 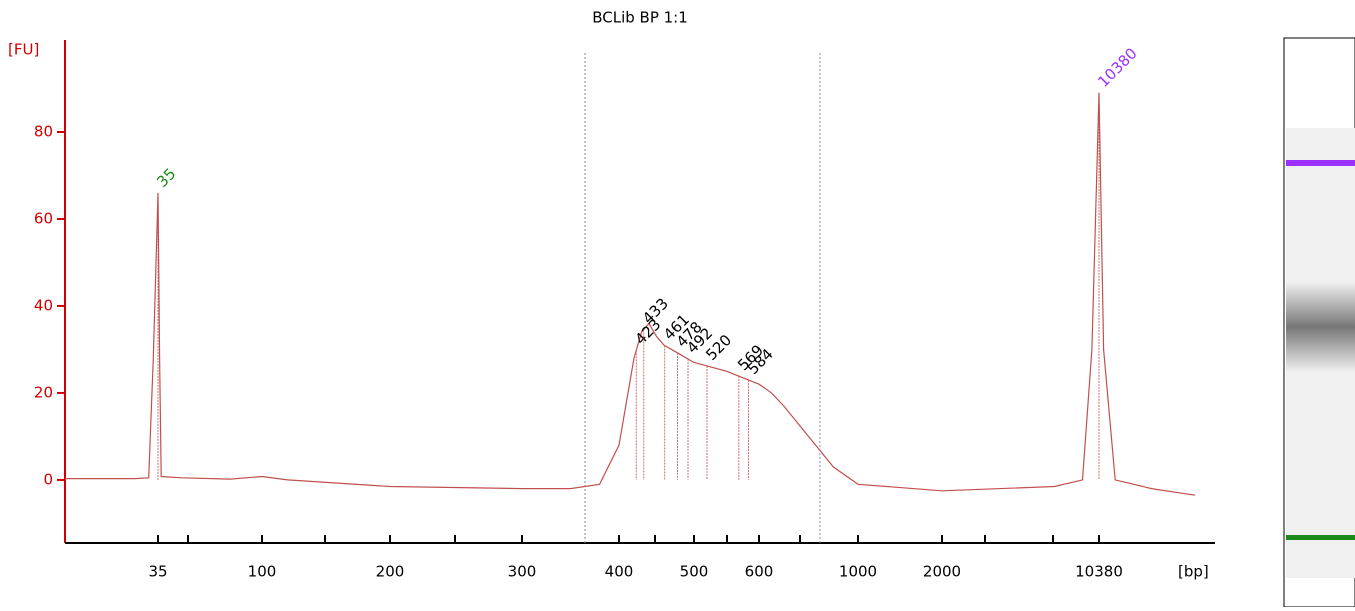 What do you see at coordinates (48, 479) in the screenshot?
I see `y-tick-label: 0` at bounding box center [48, 479].